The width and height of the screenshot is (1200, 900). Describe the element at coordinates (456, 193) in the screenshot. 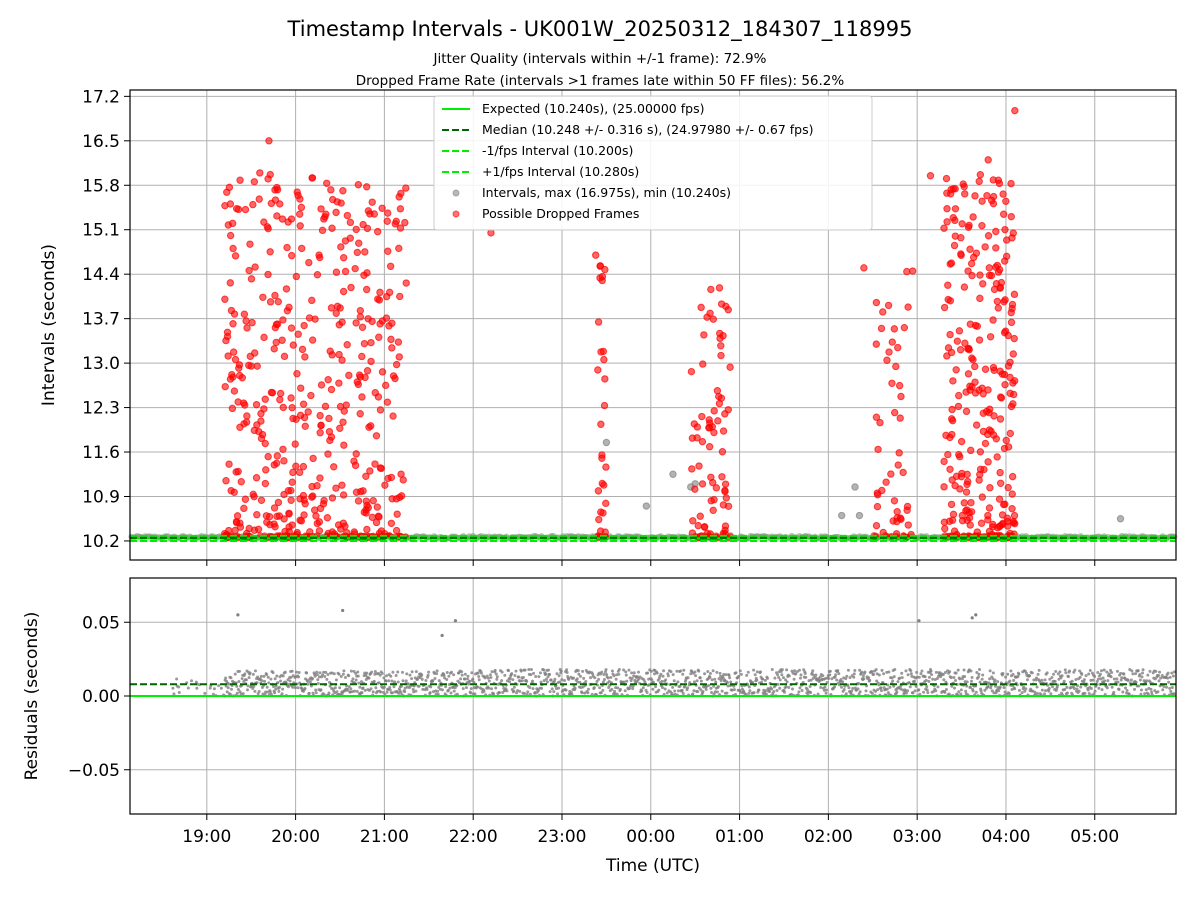

I see `legend-swatch-intervals` at that location.